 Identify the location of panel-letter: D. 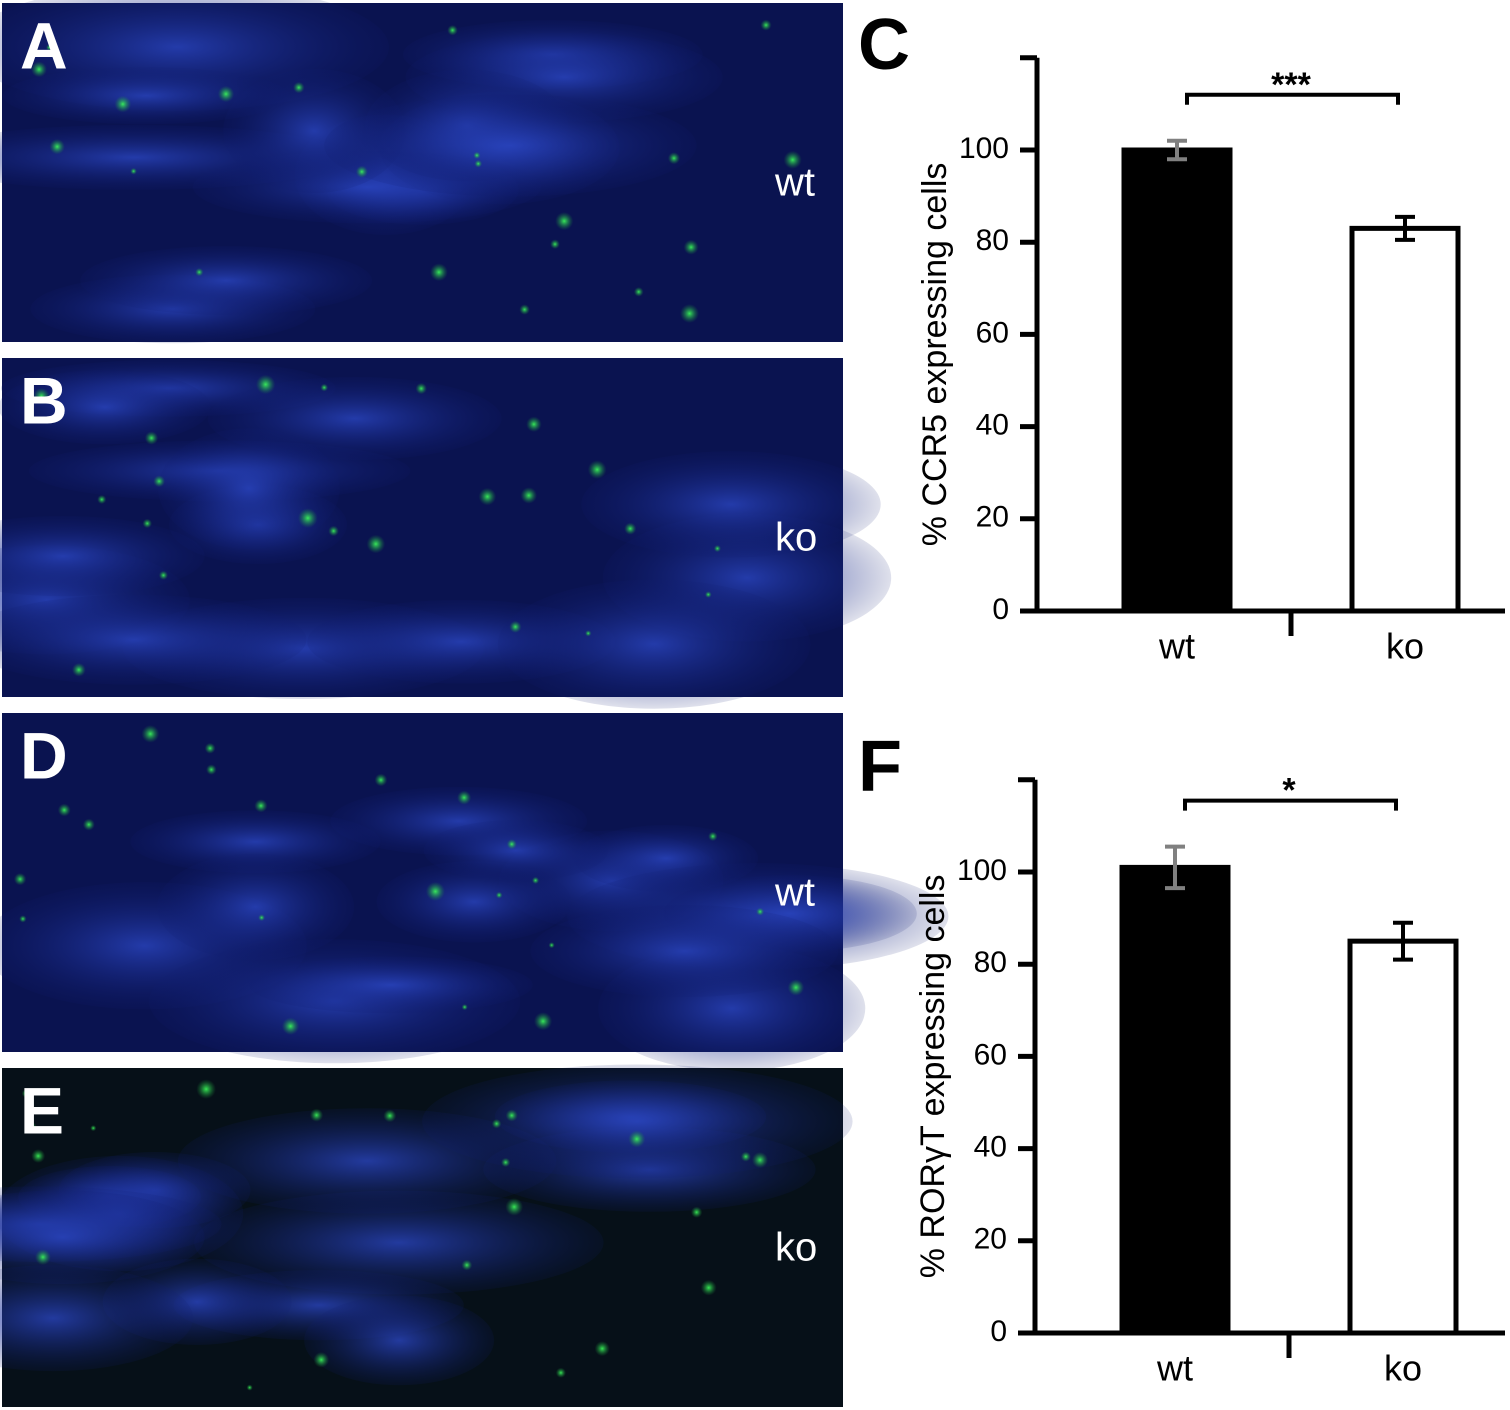
(44, 755).